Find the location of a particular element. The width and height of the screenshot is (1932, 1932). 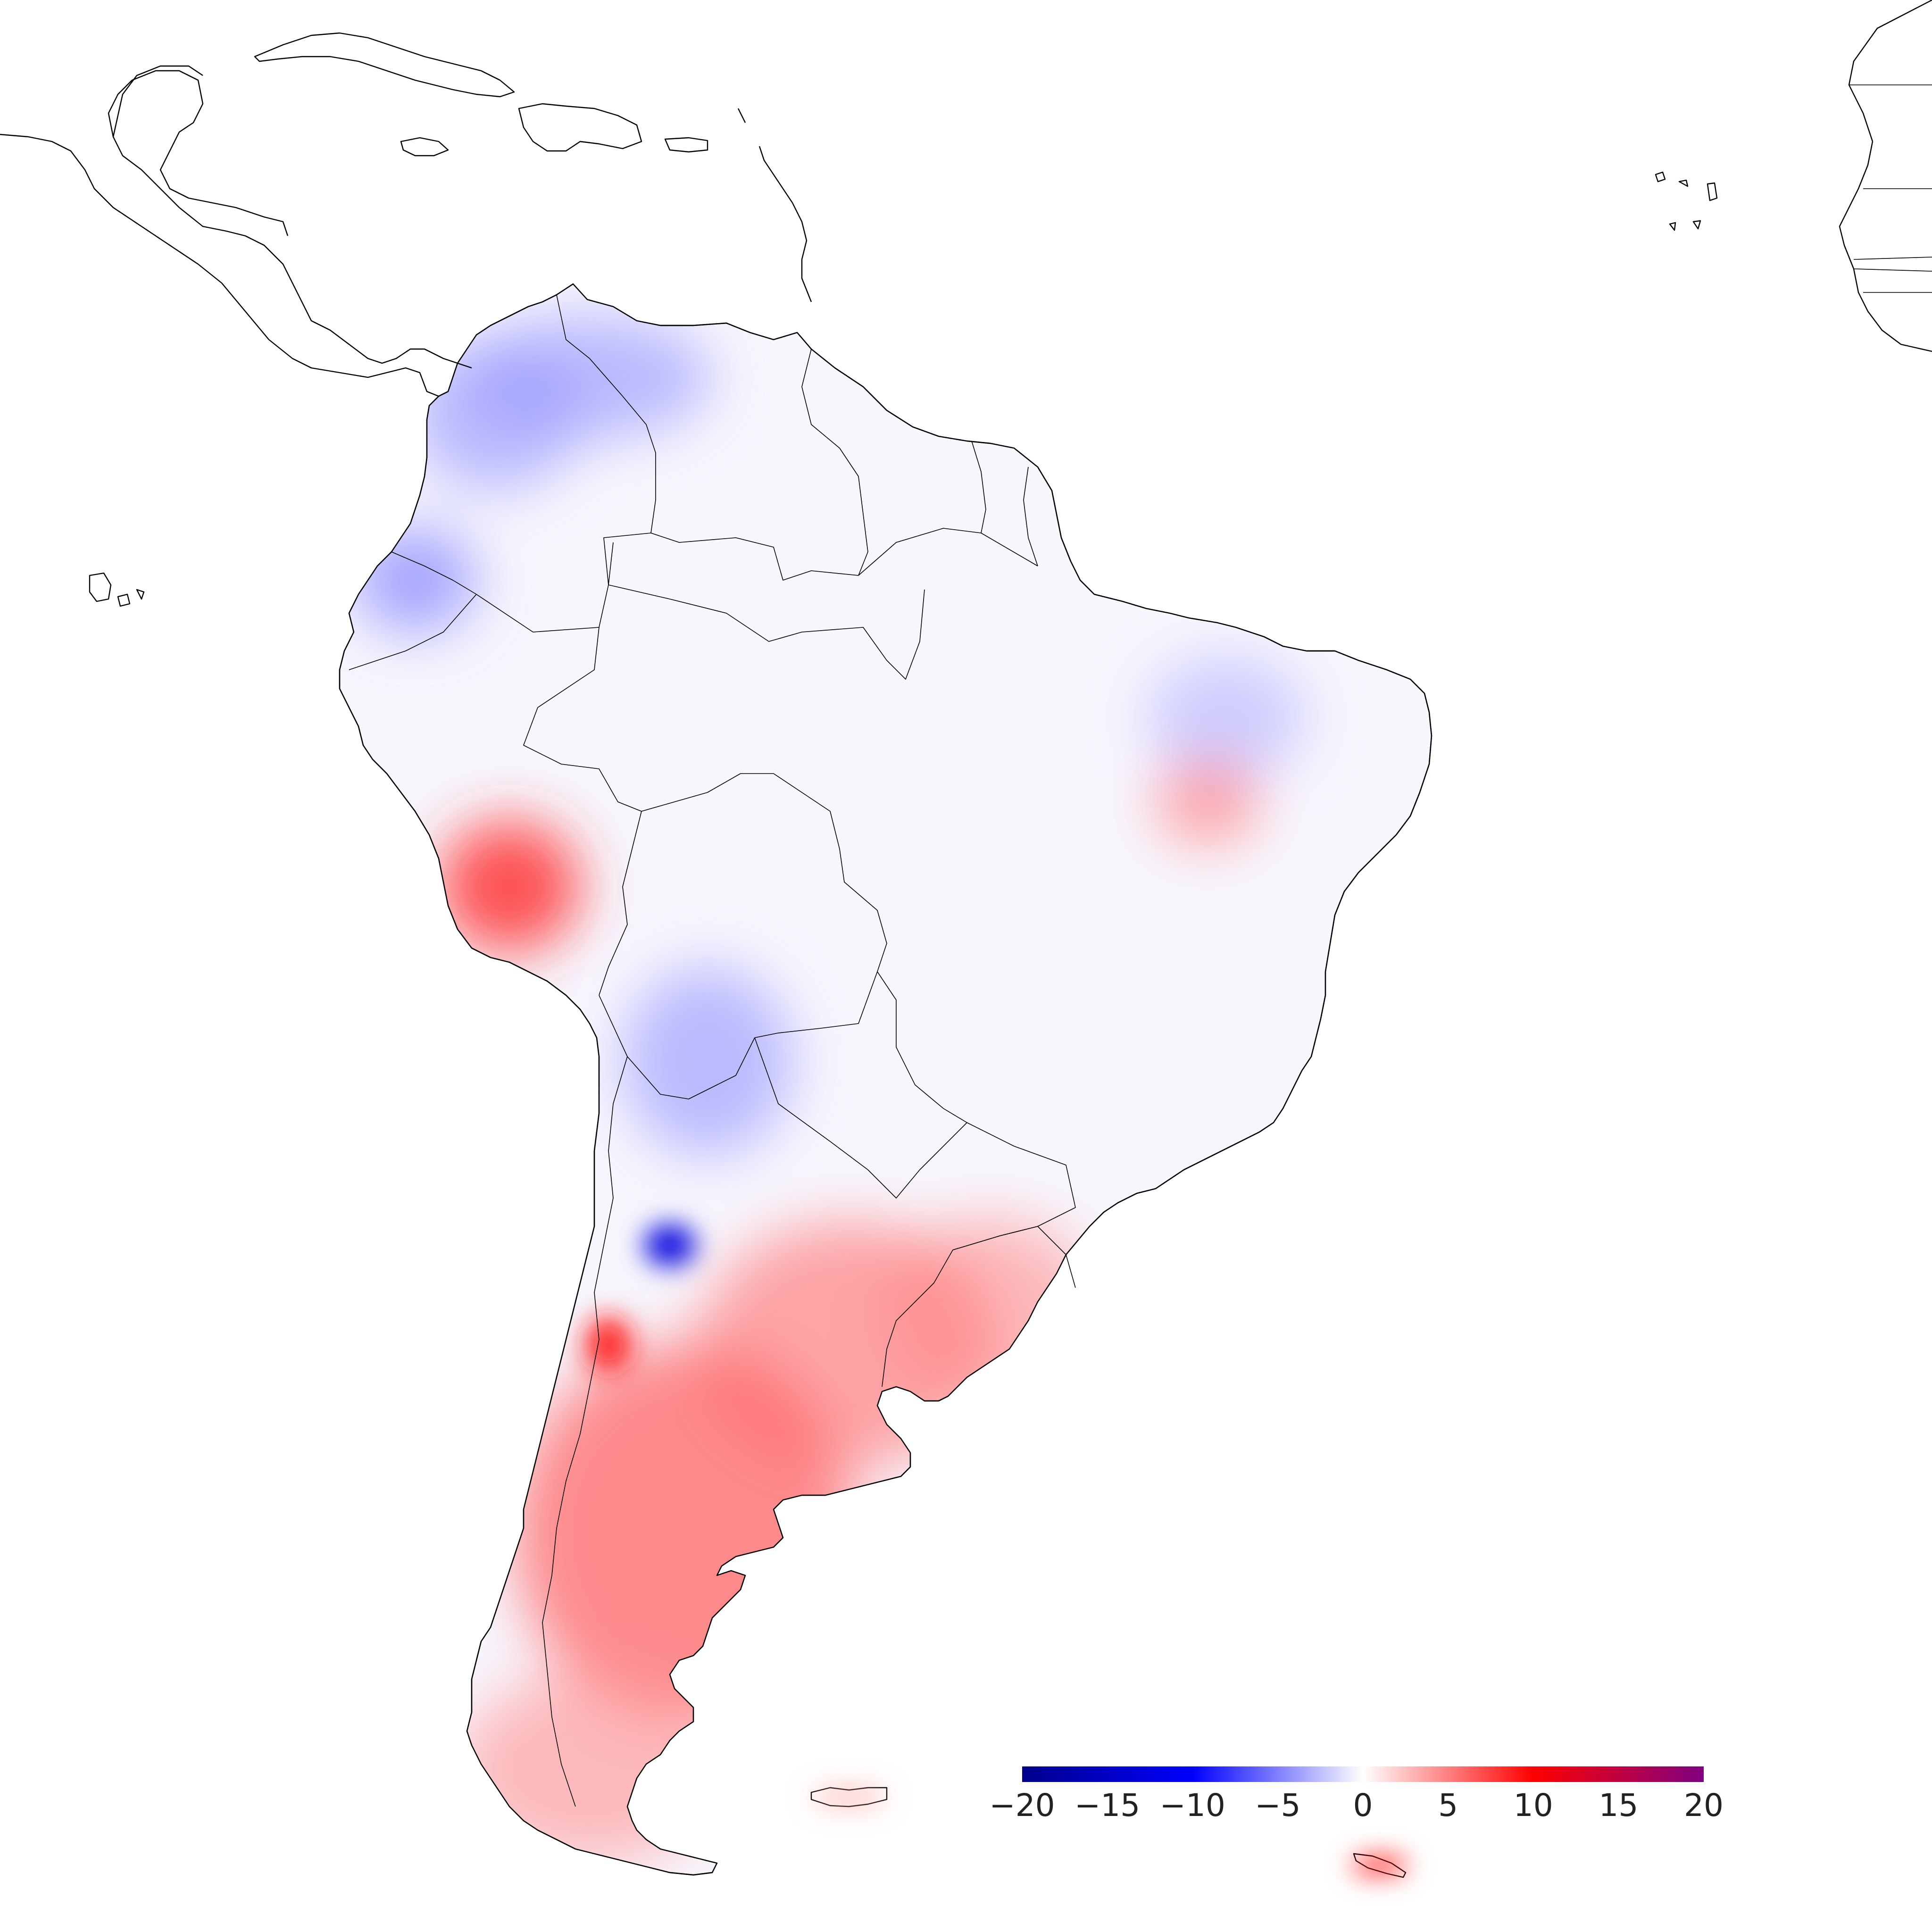

anomaly-patagonia is located at coordinates (684, 1533).